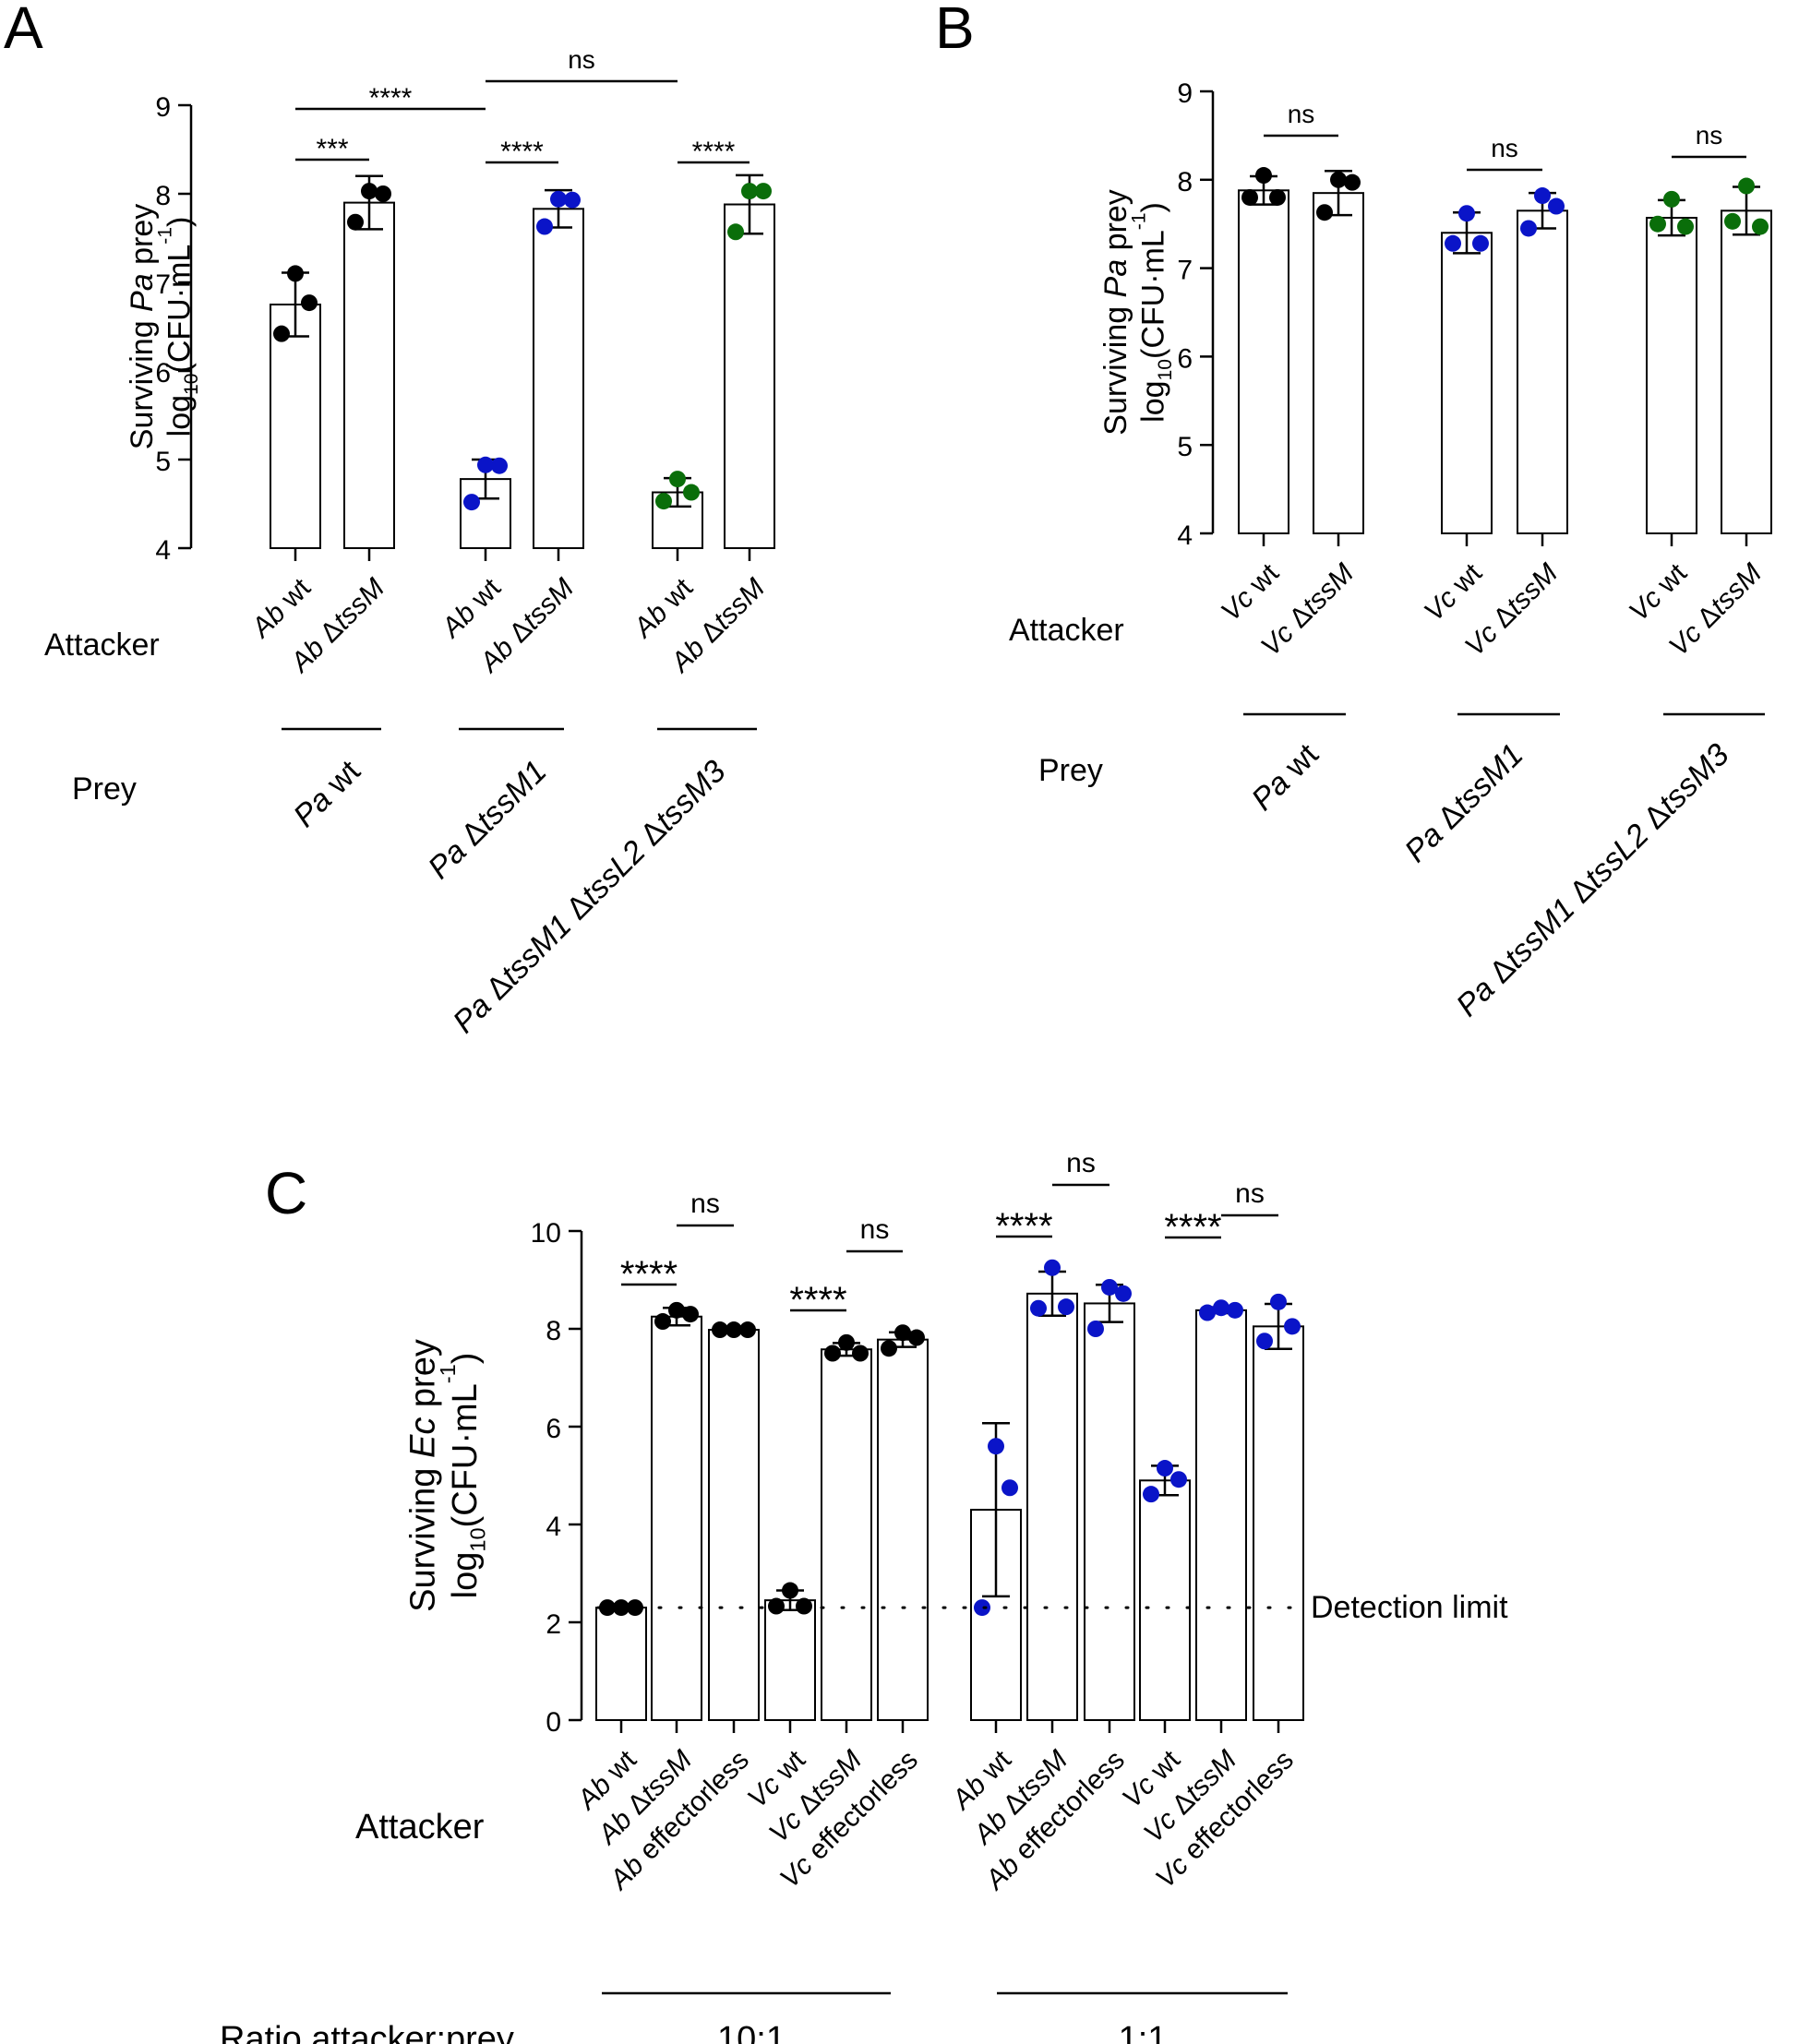  I want to click on ratio-axis-title: Ratio attacker:prey, so click(367, 2032).